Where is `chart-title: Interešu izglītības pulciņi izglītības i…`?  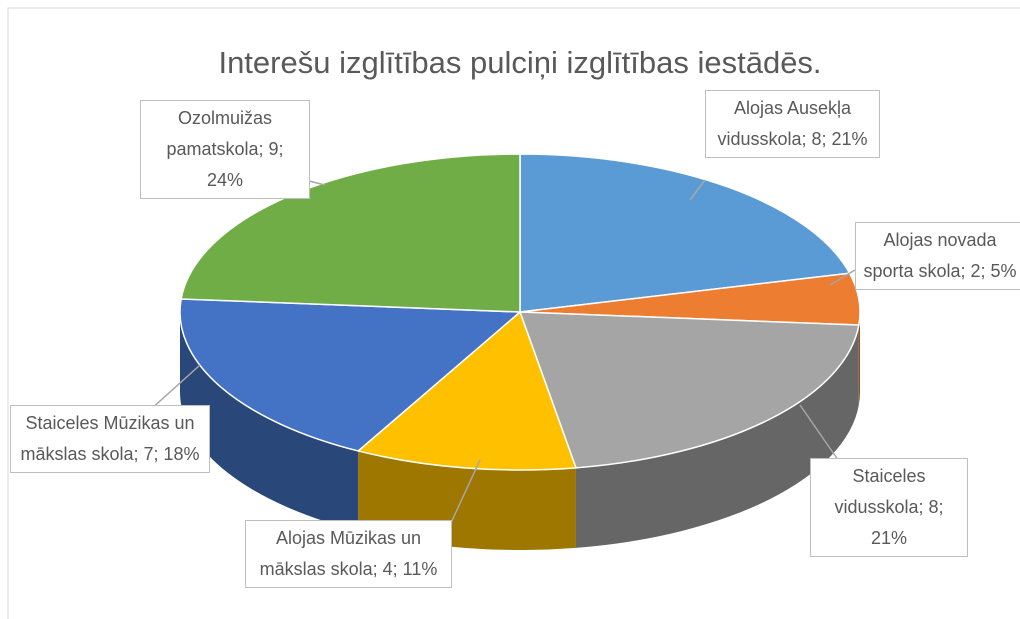 chart-title: Interešu izglītības pulciņi izglītības i… is located at coordinates (519, 62).